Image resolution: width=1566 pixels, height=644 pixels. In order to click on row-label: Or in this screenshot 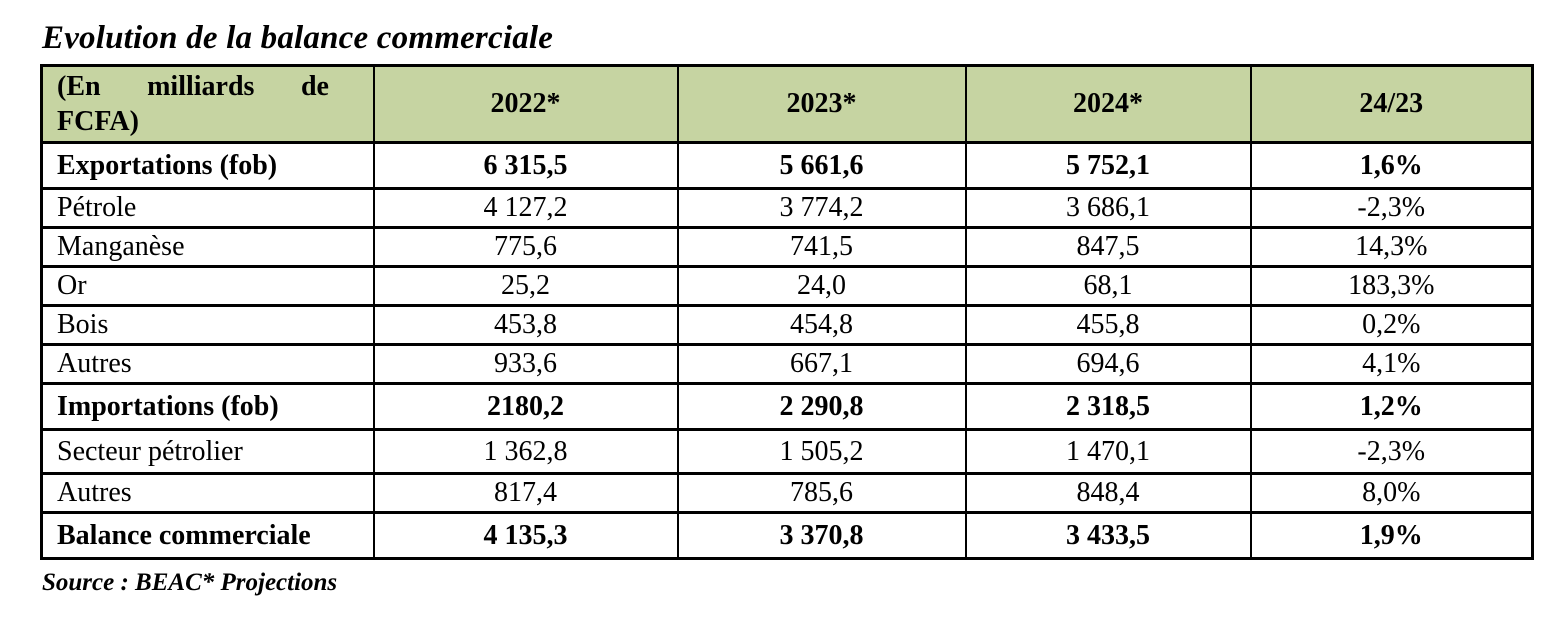, I will do `click(207, 286)`.